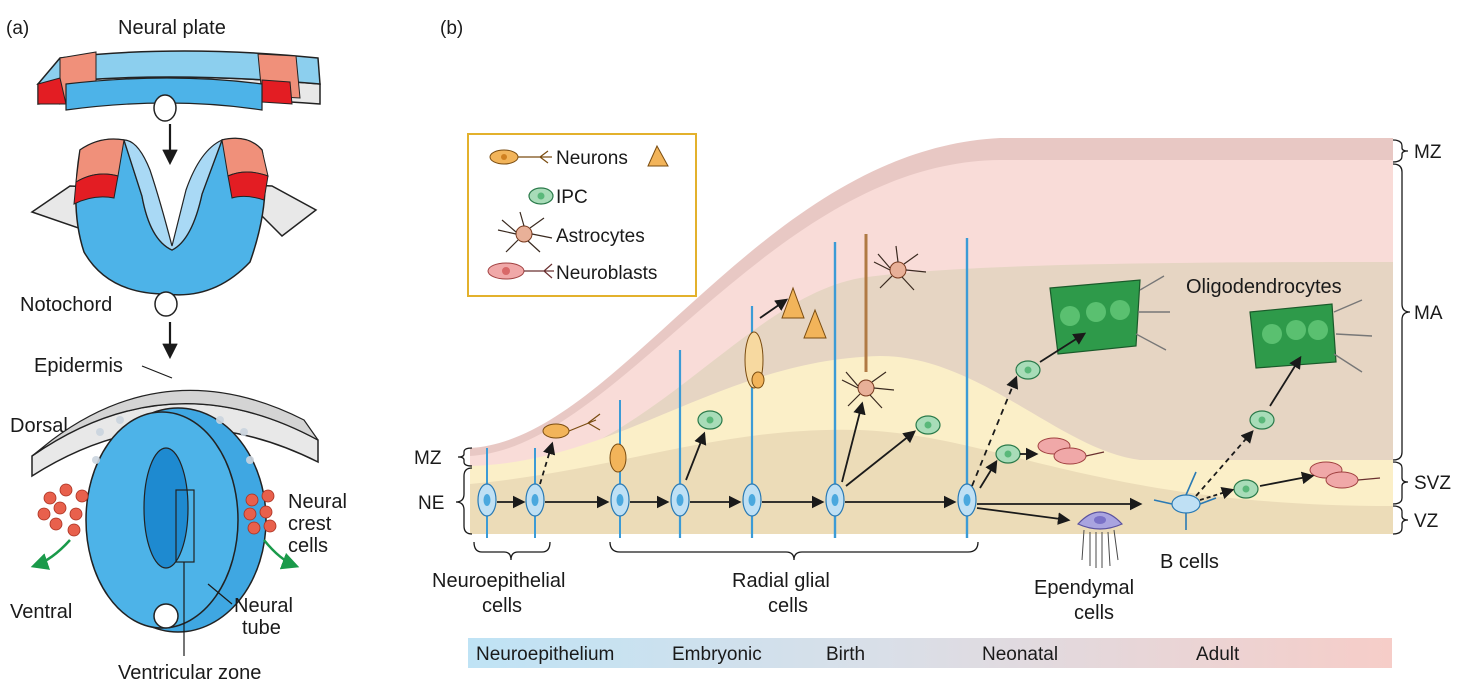  What do you see at coordinates (726, 551) in the screenshot?
I see `group-braces-bottom` at bounding box center [726, 551].